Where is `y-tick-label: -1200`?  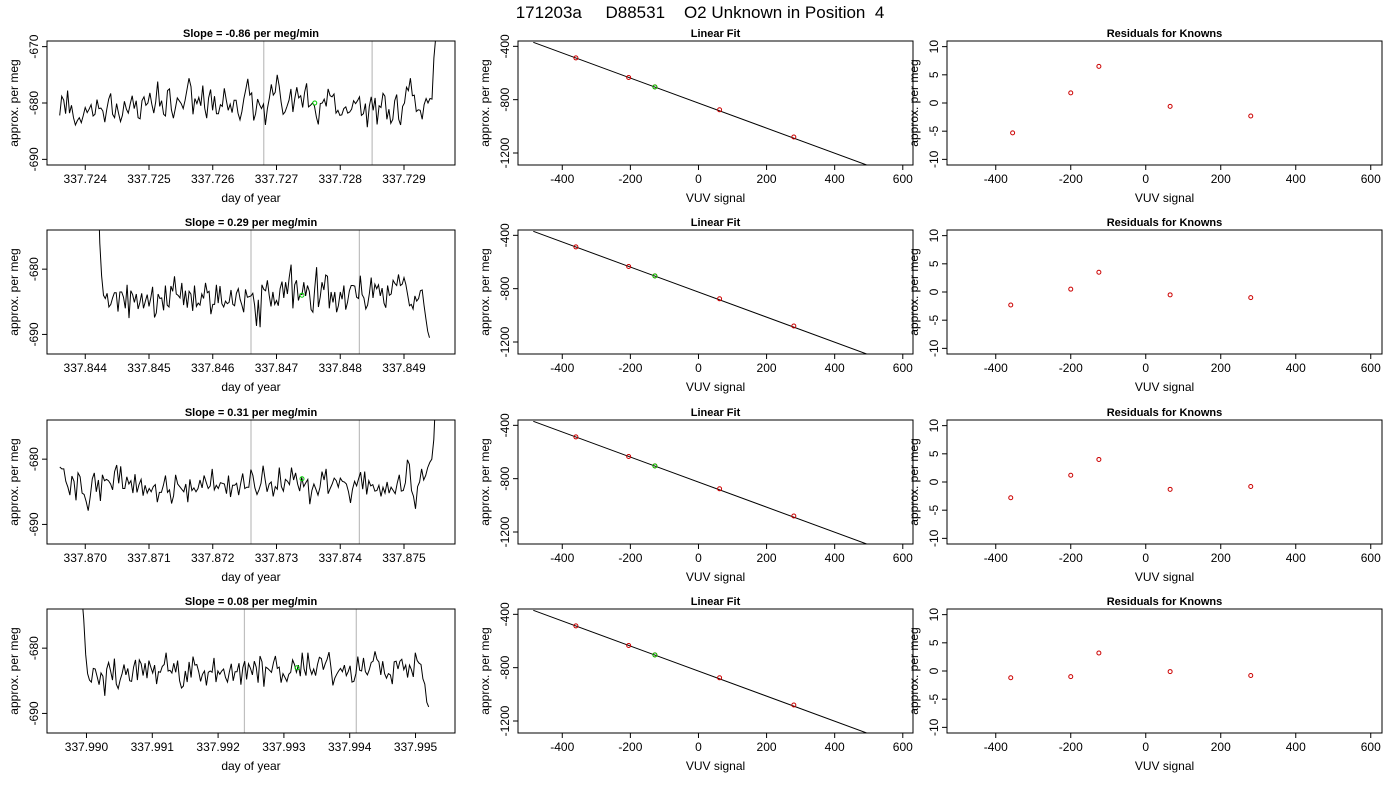 y-tick-label: -1200 is located at coordinates (505, 531).